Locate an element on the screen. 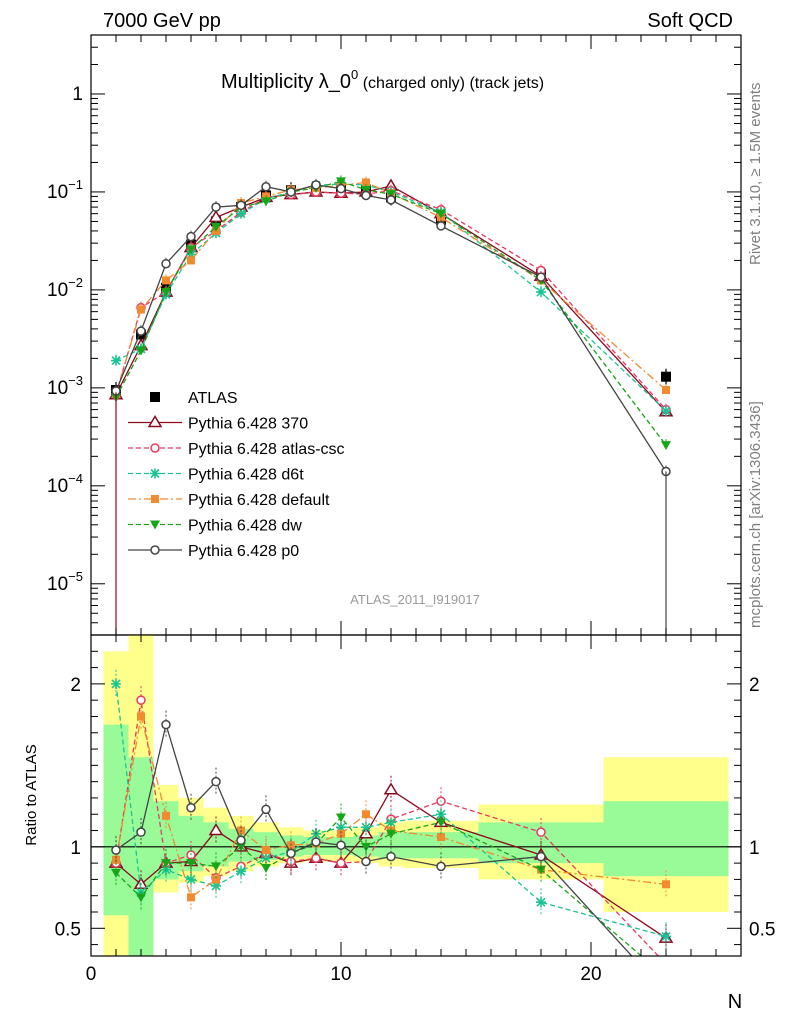 The width and height of the screenshot is (786, 1024). x-tick-label: 10 is located at coordinates (340, 974).